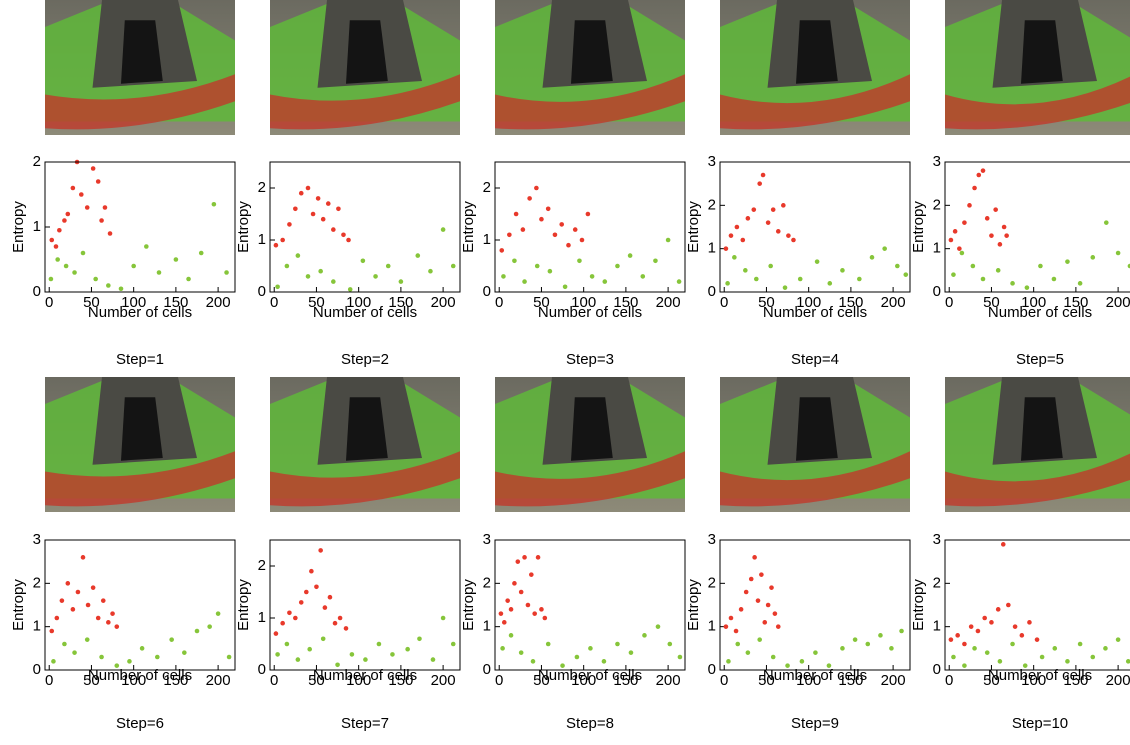 This screenshot has width=1130, height=745. What do you see at coordinates (487, 539) in the screenshot?
I see `y-tick-label: 3` at bounding box center [487, 539].